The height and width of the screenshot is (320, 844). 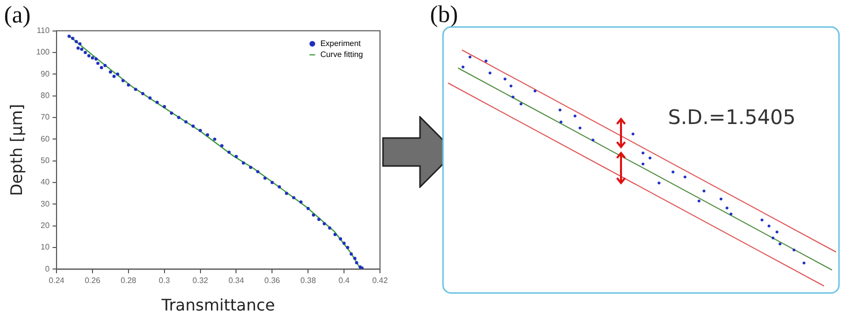 What do you see at coordinates (45, 247) in the screenshot?
I see `y-tick-label: 10` at bounding box center [45, 247].